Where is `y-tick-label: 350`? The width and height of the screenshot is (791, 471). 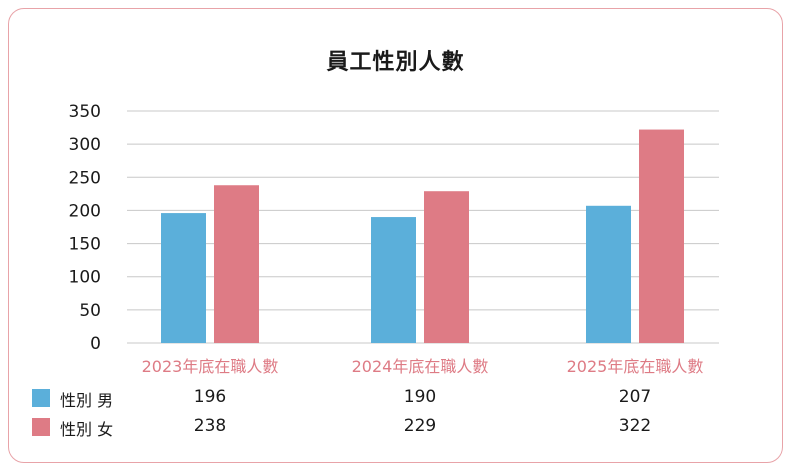
y-tick-label: 350 is located at coordinates (85, 112).